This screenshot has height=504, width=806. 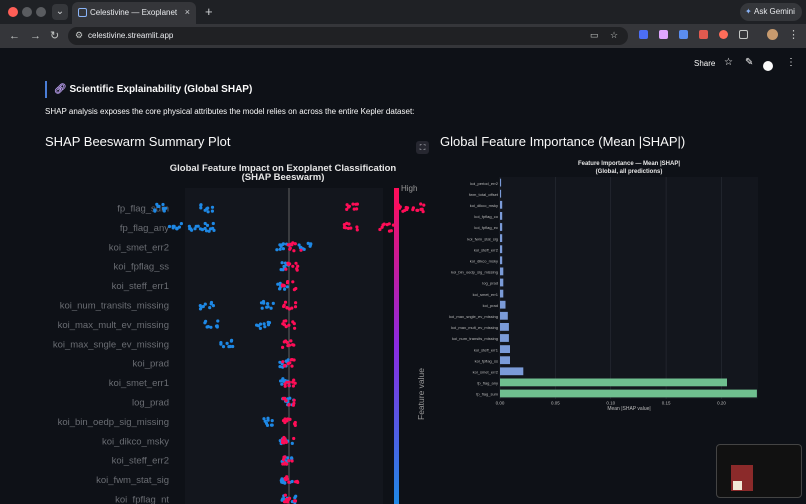 What do you see at coordinates (749, 62) in the screenshot?
I see `pencil-icon: ✎` at bounding box center [749, 62].